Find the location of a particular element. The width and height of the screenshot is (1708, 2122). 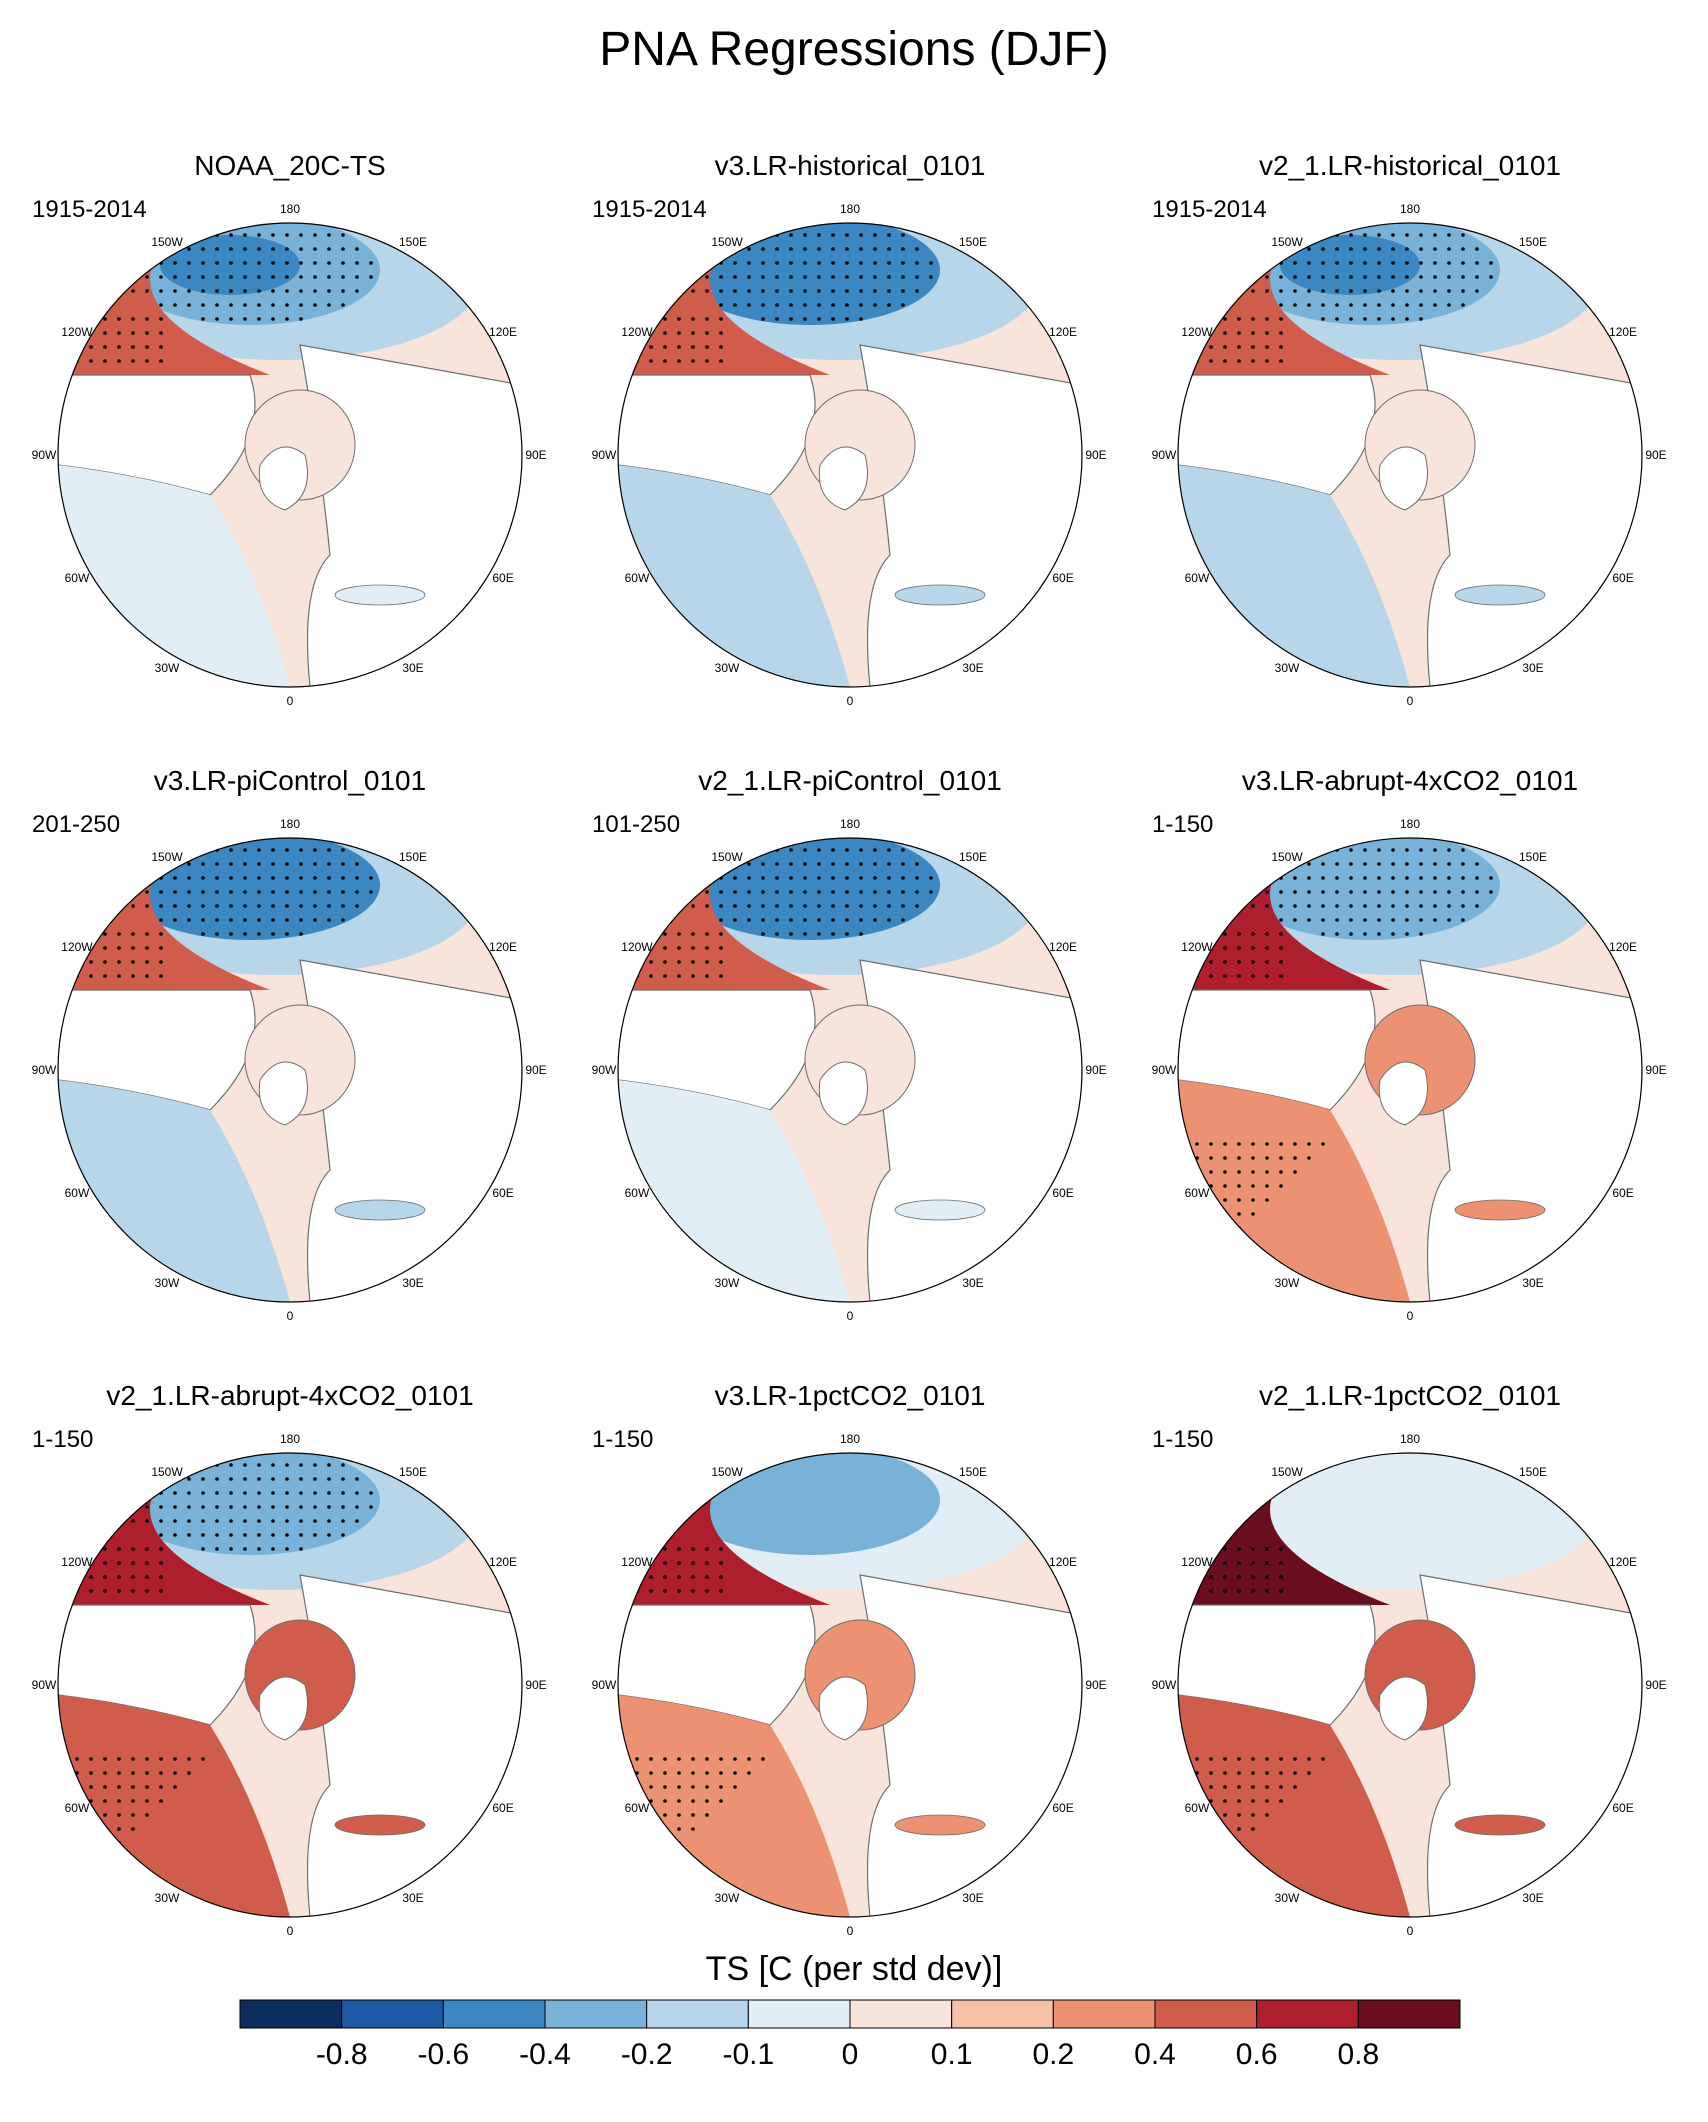

colorbar-tick-label: 0.8 is located at coordinates (1358, 2054).